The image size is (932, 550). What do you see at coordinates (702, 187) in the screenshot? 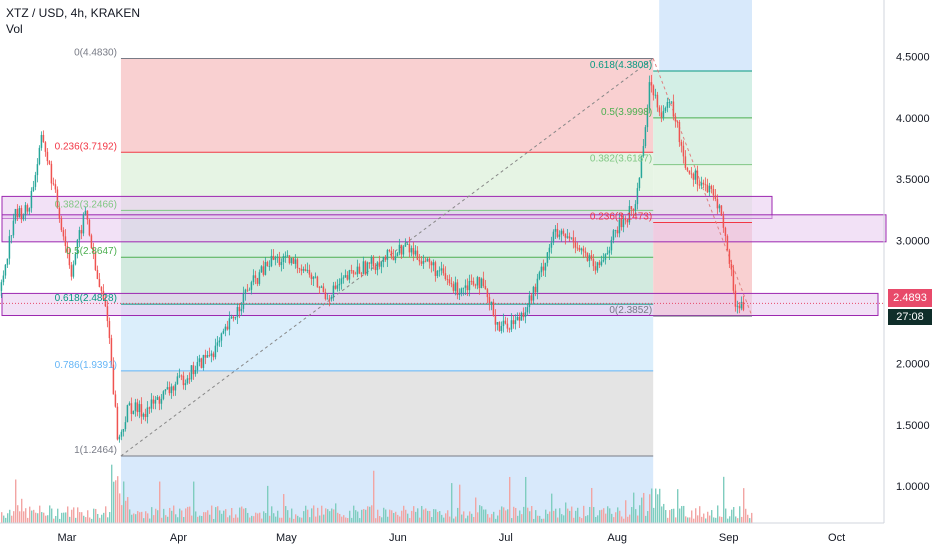
I see `fib-trend-line` at bounding box center [702, 187].